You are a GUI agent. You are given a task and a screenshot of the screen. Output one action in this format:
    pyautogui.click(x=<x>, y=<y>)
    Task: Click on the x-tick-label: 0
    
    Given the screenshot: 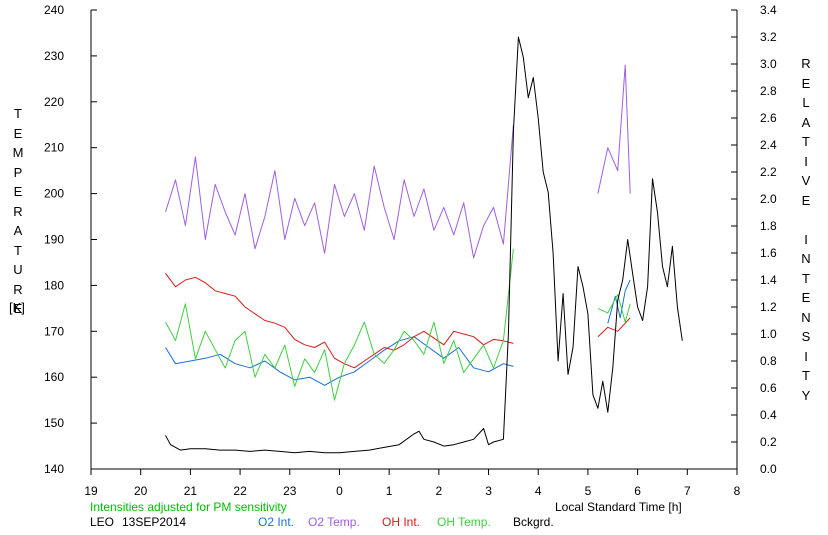 What is the action you would take?
    pyautogui.click(x=339, y=491)
    